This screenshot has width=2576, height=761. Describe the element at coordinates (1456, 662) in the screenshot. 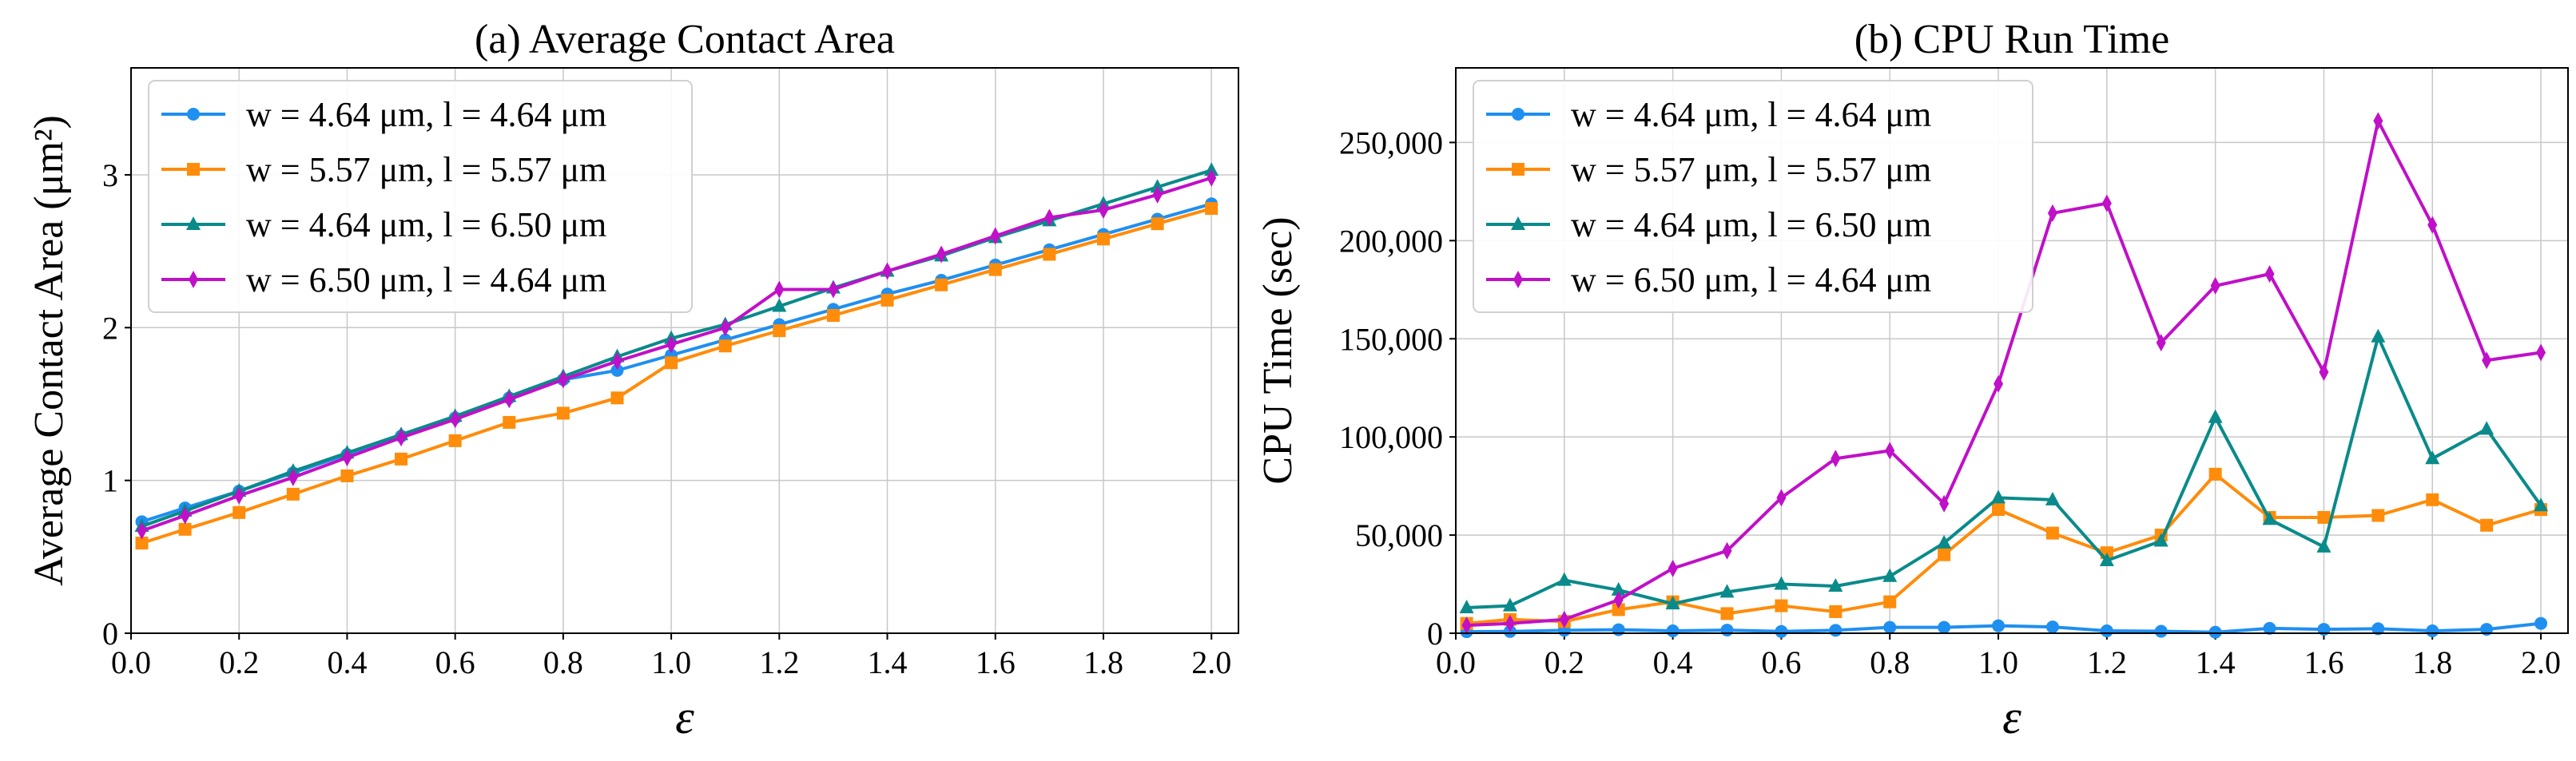

I see `panel-b-x-tick-label: 0.0` at that location.